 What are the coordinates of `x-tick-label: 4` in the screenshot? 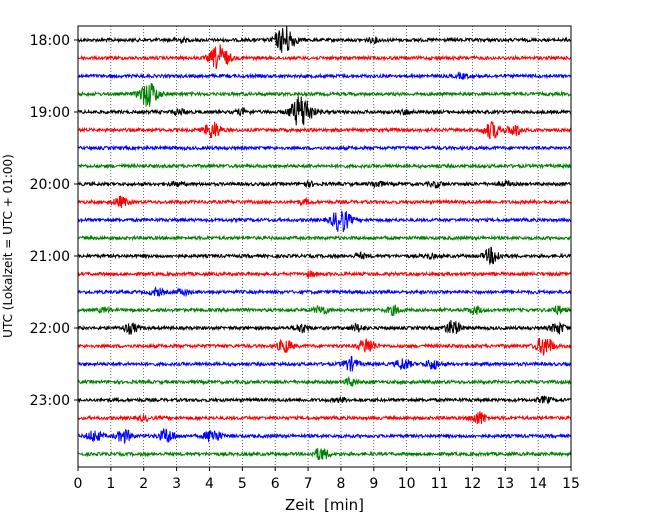 It's located at (209, 484).